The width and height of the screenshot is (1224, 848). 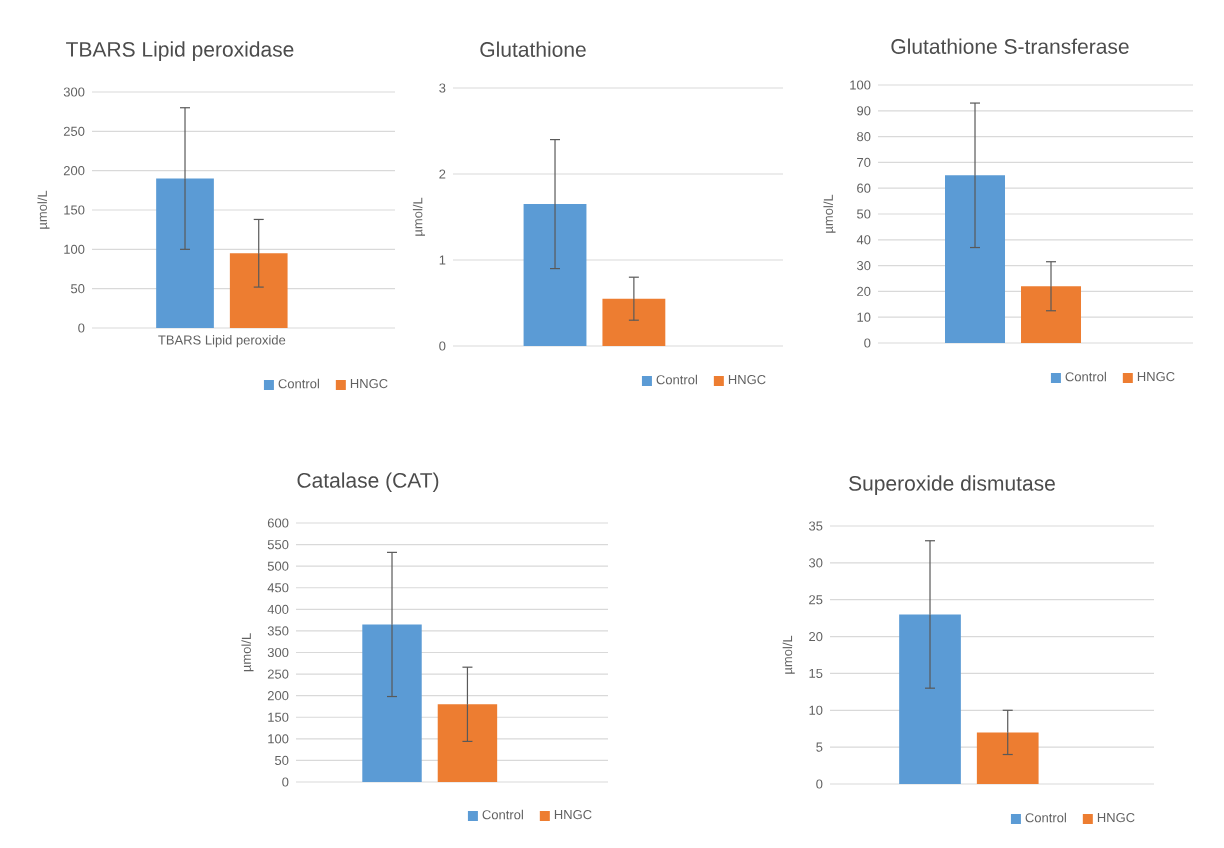 I want to click on y-tick-label: 90, so click(x=864, y=111).